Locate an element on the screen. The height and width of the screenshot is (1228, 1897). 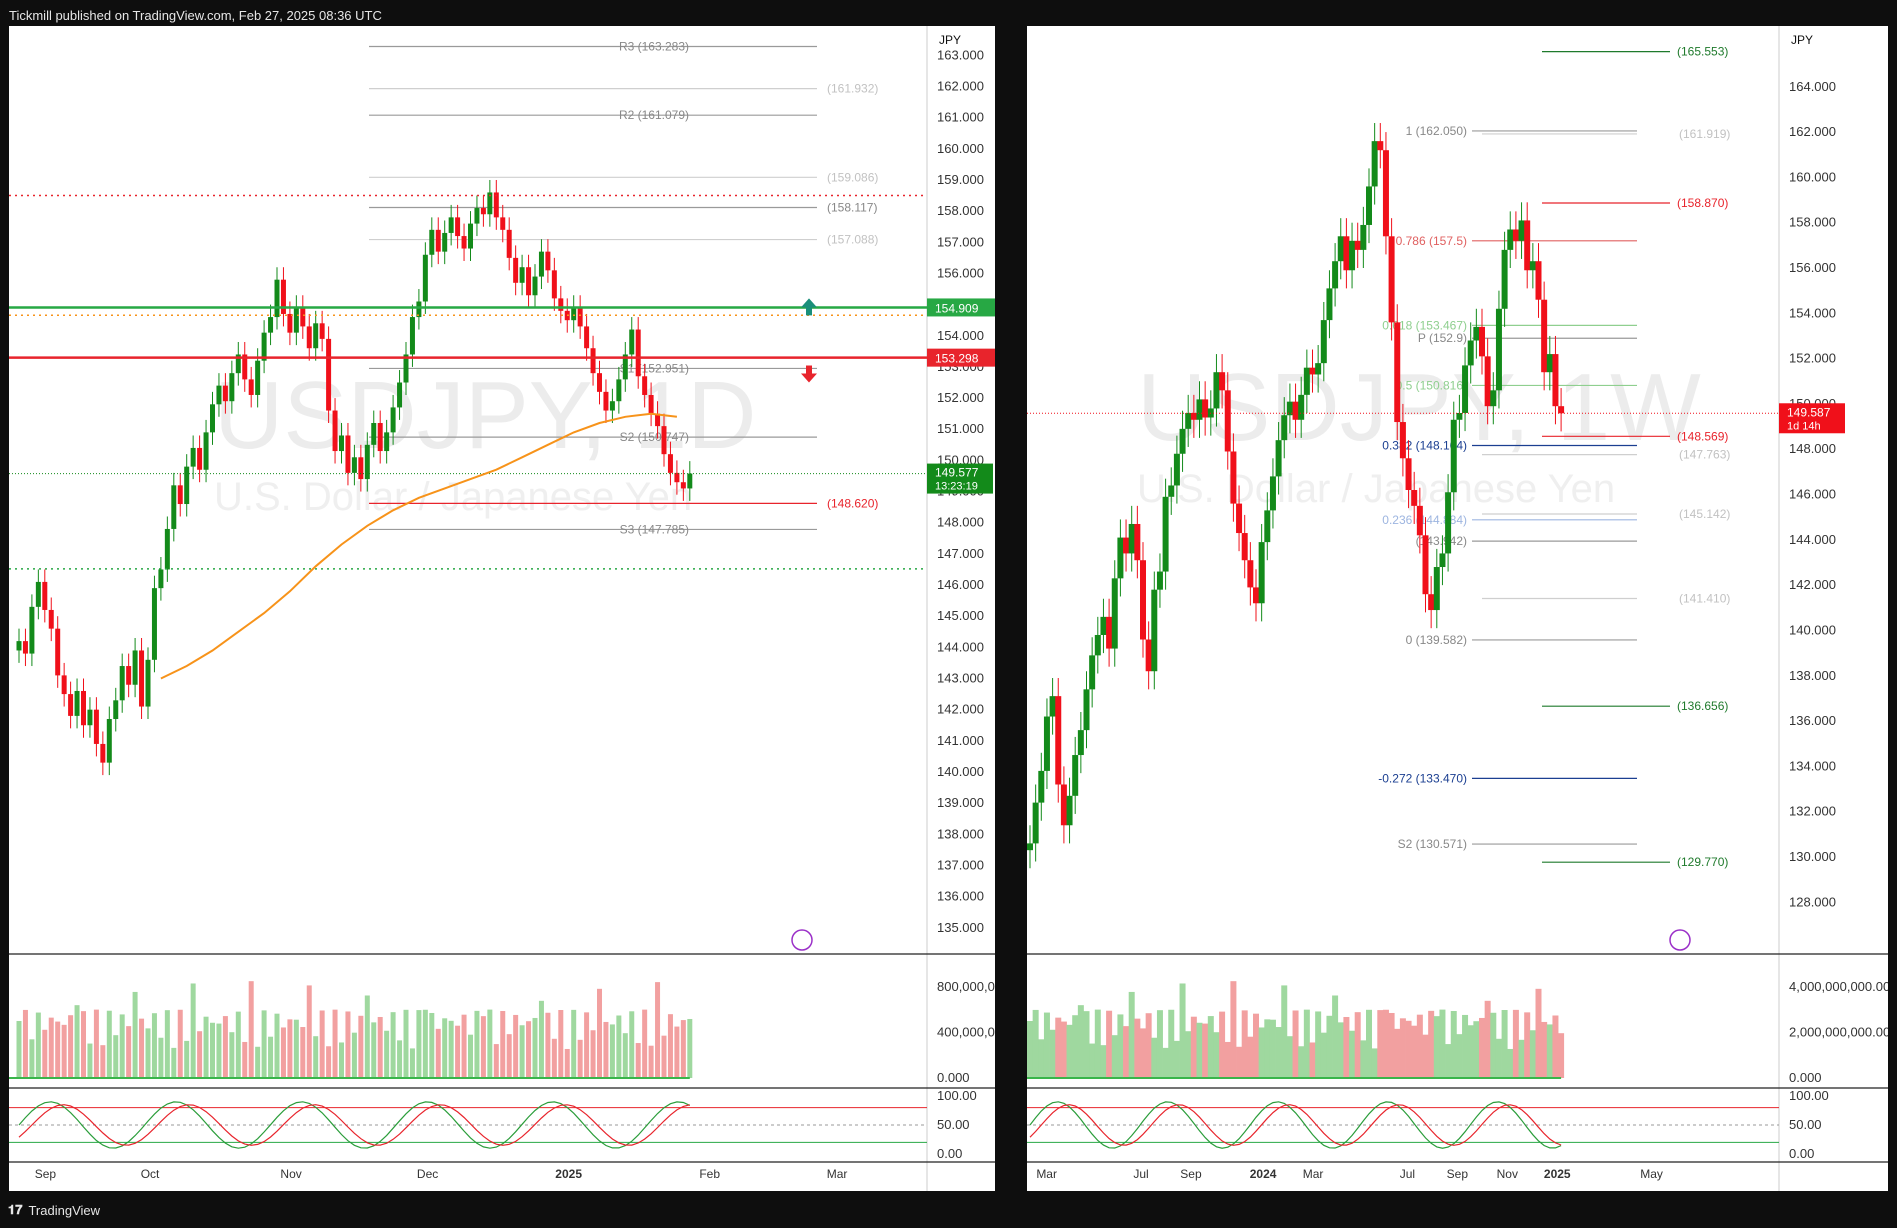
y-tick-label: 132.000 is located at coordinates (1812, 811).